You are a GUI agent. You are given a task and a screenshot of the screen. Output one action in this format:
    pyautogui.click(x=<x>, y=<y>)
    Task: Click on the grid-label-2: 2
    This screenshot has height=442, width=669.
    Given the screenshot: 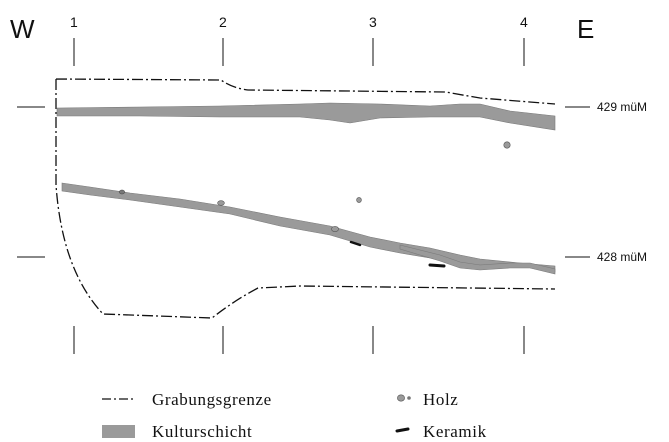 What is the action you would take?
    pyautogui.click(x=223, y=22)
    